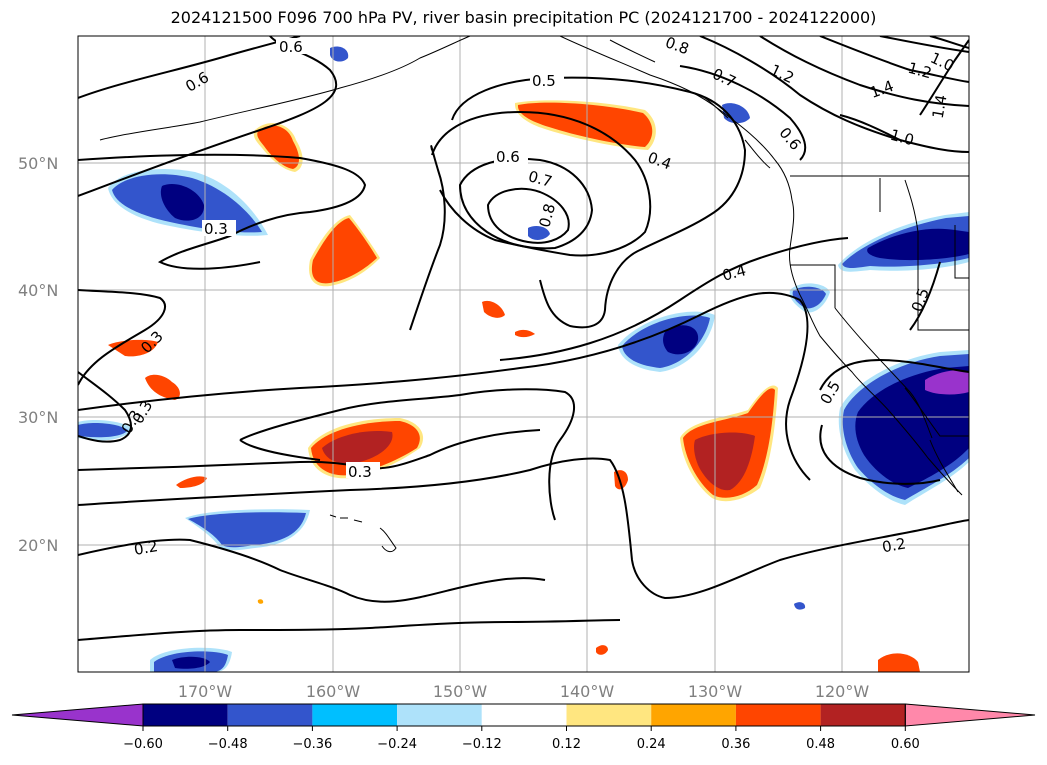 The image size is (1047, 765). I want to click on latitude-labels: 50°N 40°N 30°N 20°N, so click(38, 354).